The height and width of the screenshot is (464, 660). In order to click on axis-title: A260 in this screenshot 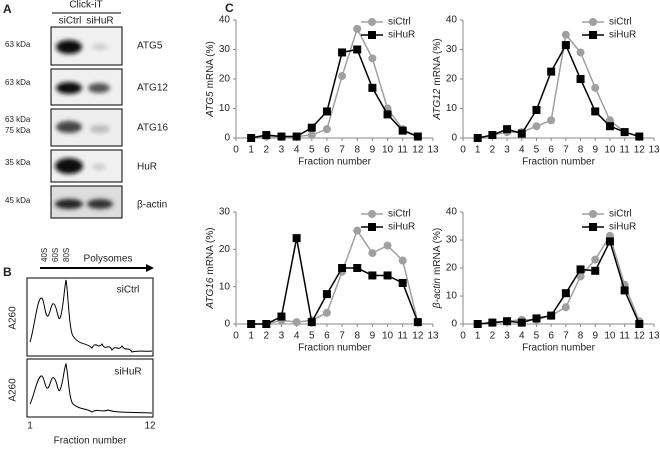, I will do `click(13, 318)`.